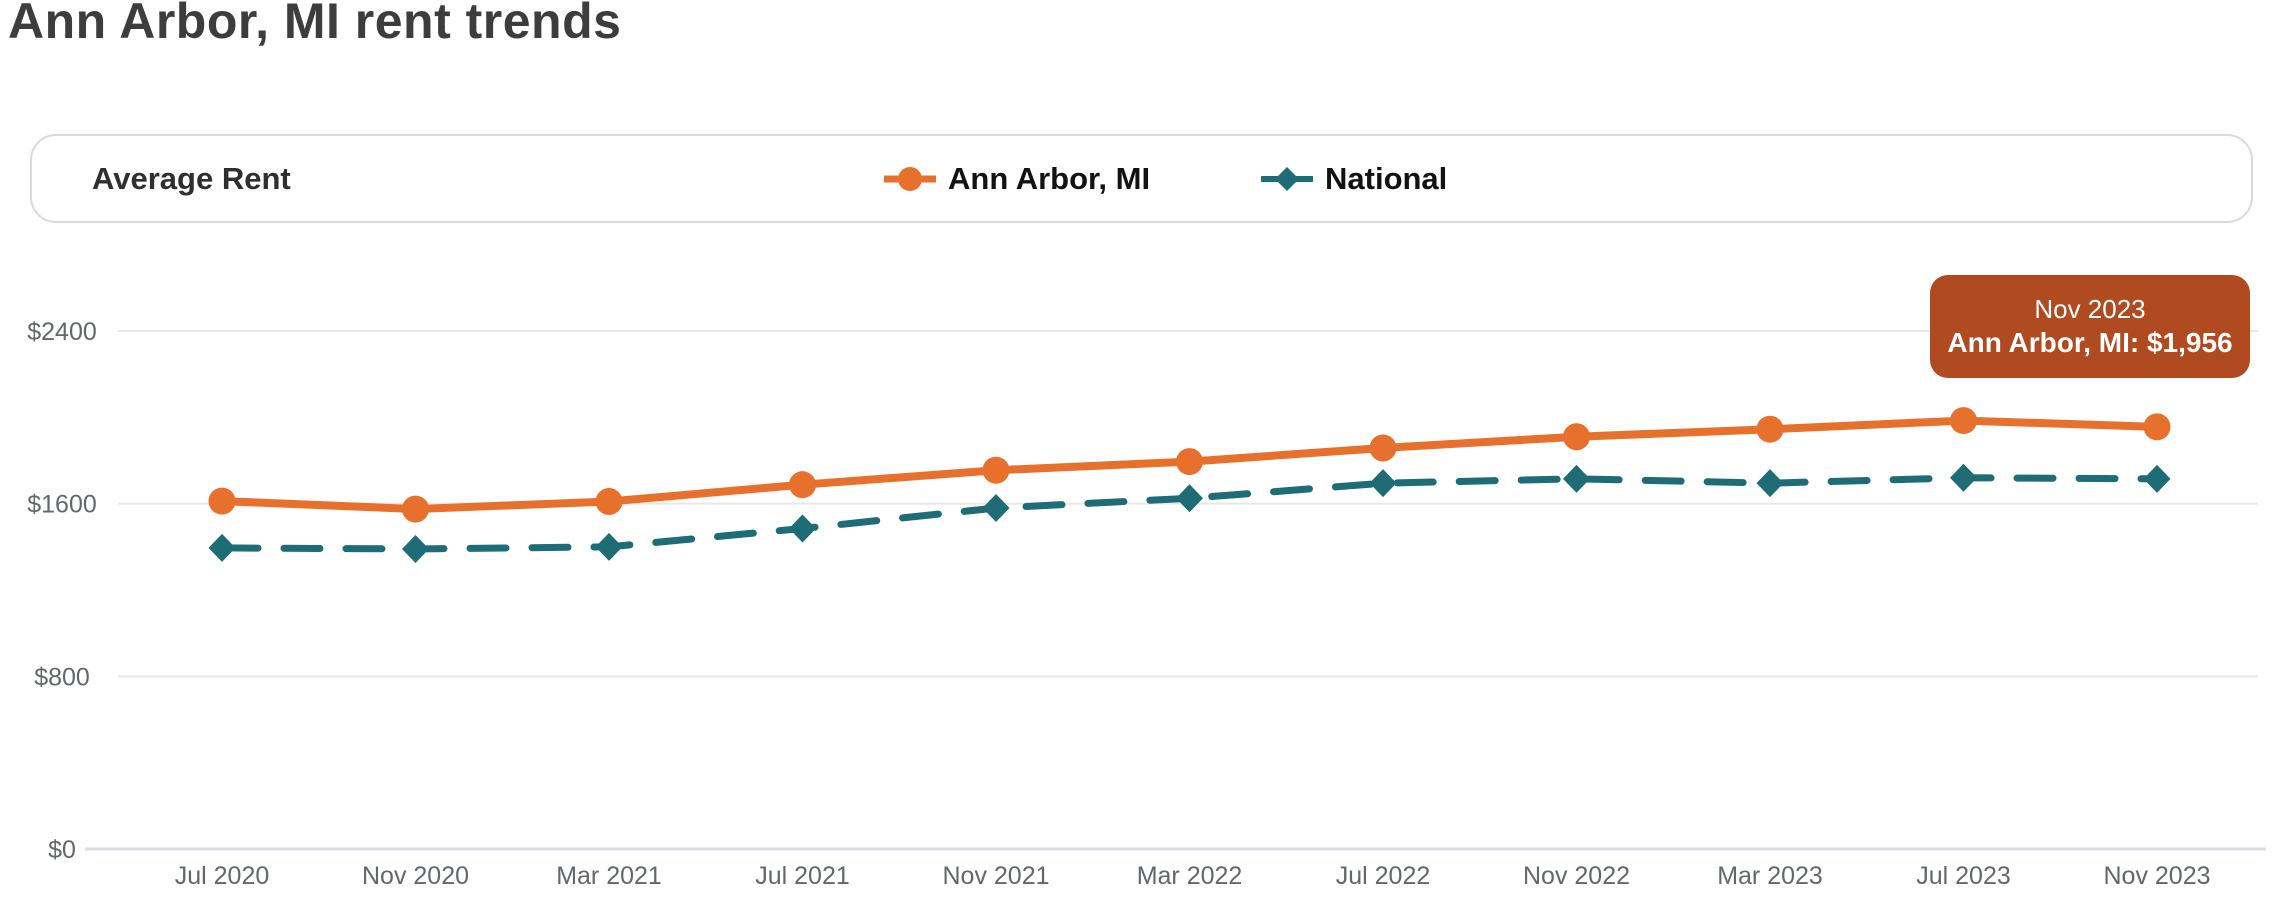 Image resolution: width=2283 pixels, height=917 pixels. What do you see at coordinates (62, 850) in the screenshot?
I see `y-tick-label: $0` at bounding box center [62, 850].